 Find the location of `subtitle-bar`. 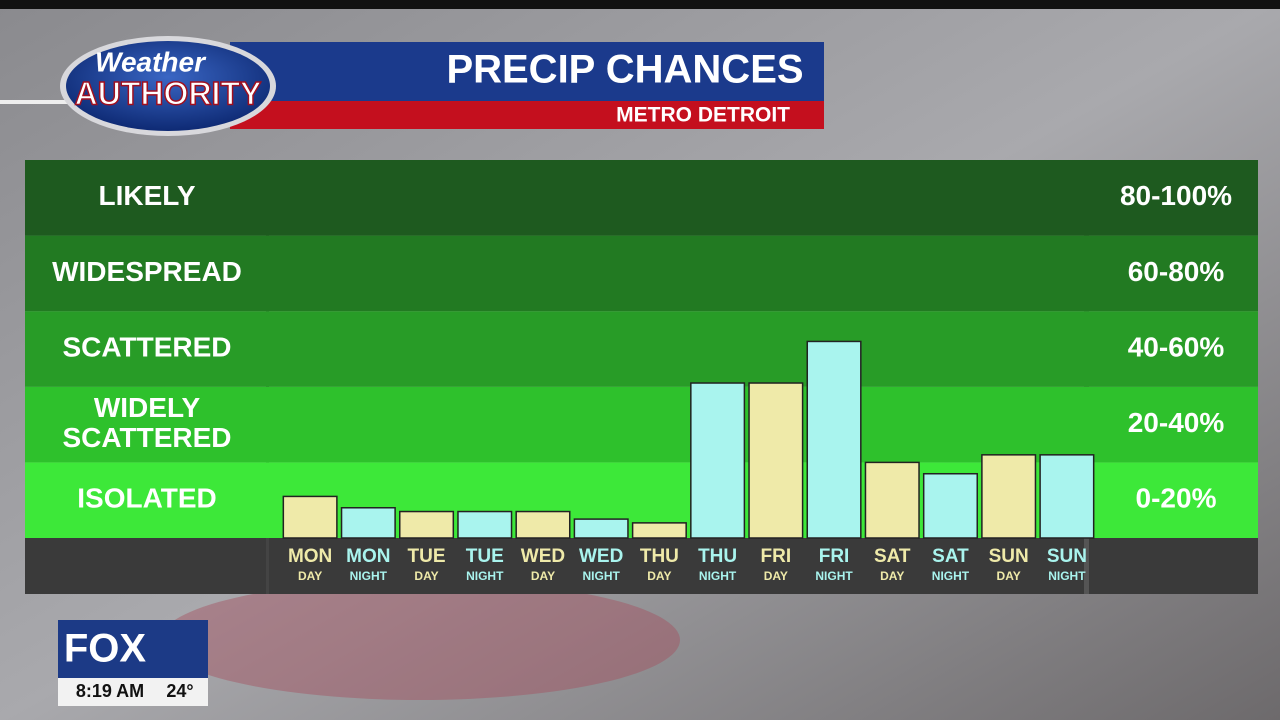

subtitle-bar is located at coordinates (527, 115).